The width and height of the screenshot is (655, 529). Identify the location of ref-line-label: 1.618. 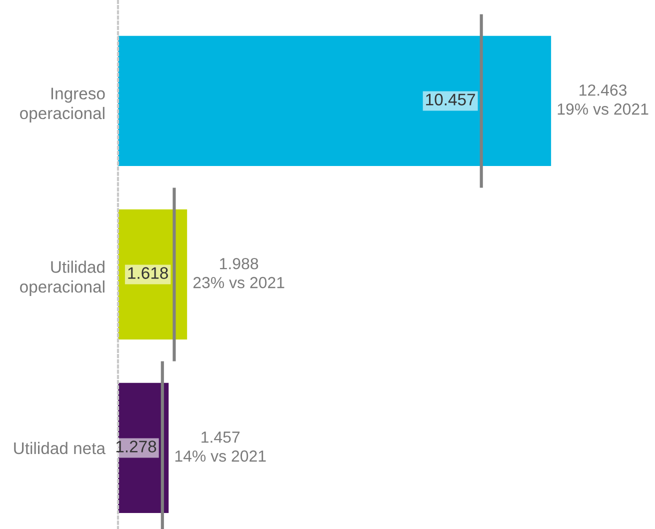
(148, 273).